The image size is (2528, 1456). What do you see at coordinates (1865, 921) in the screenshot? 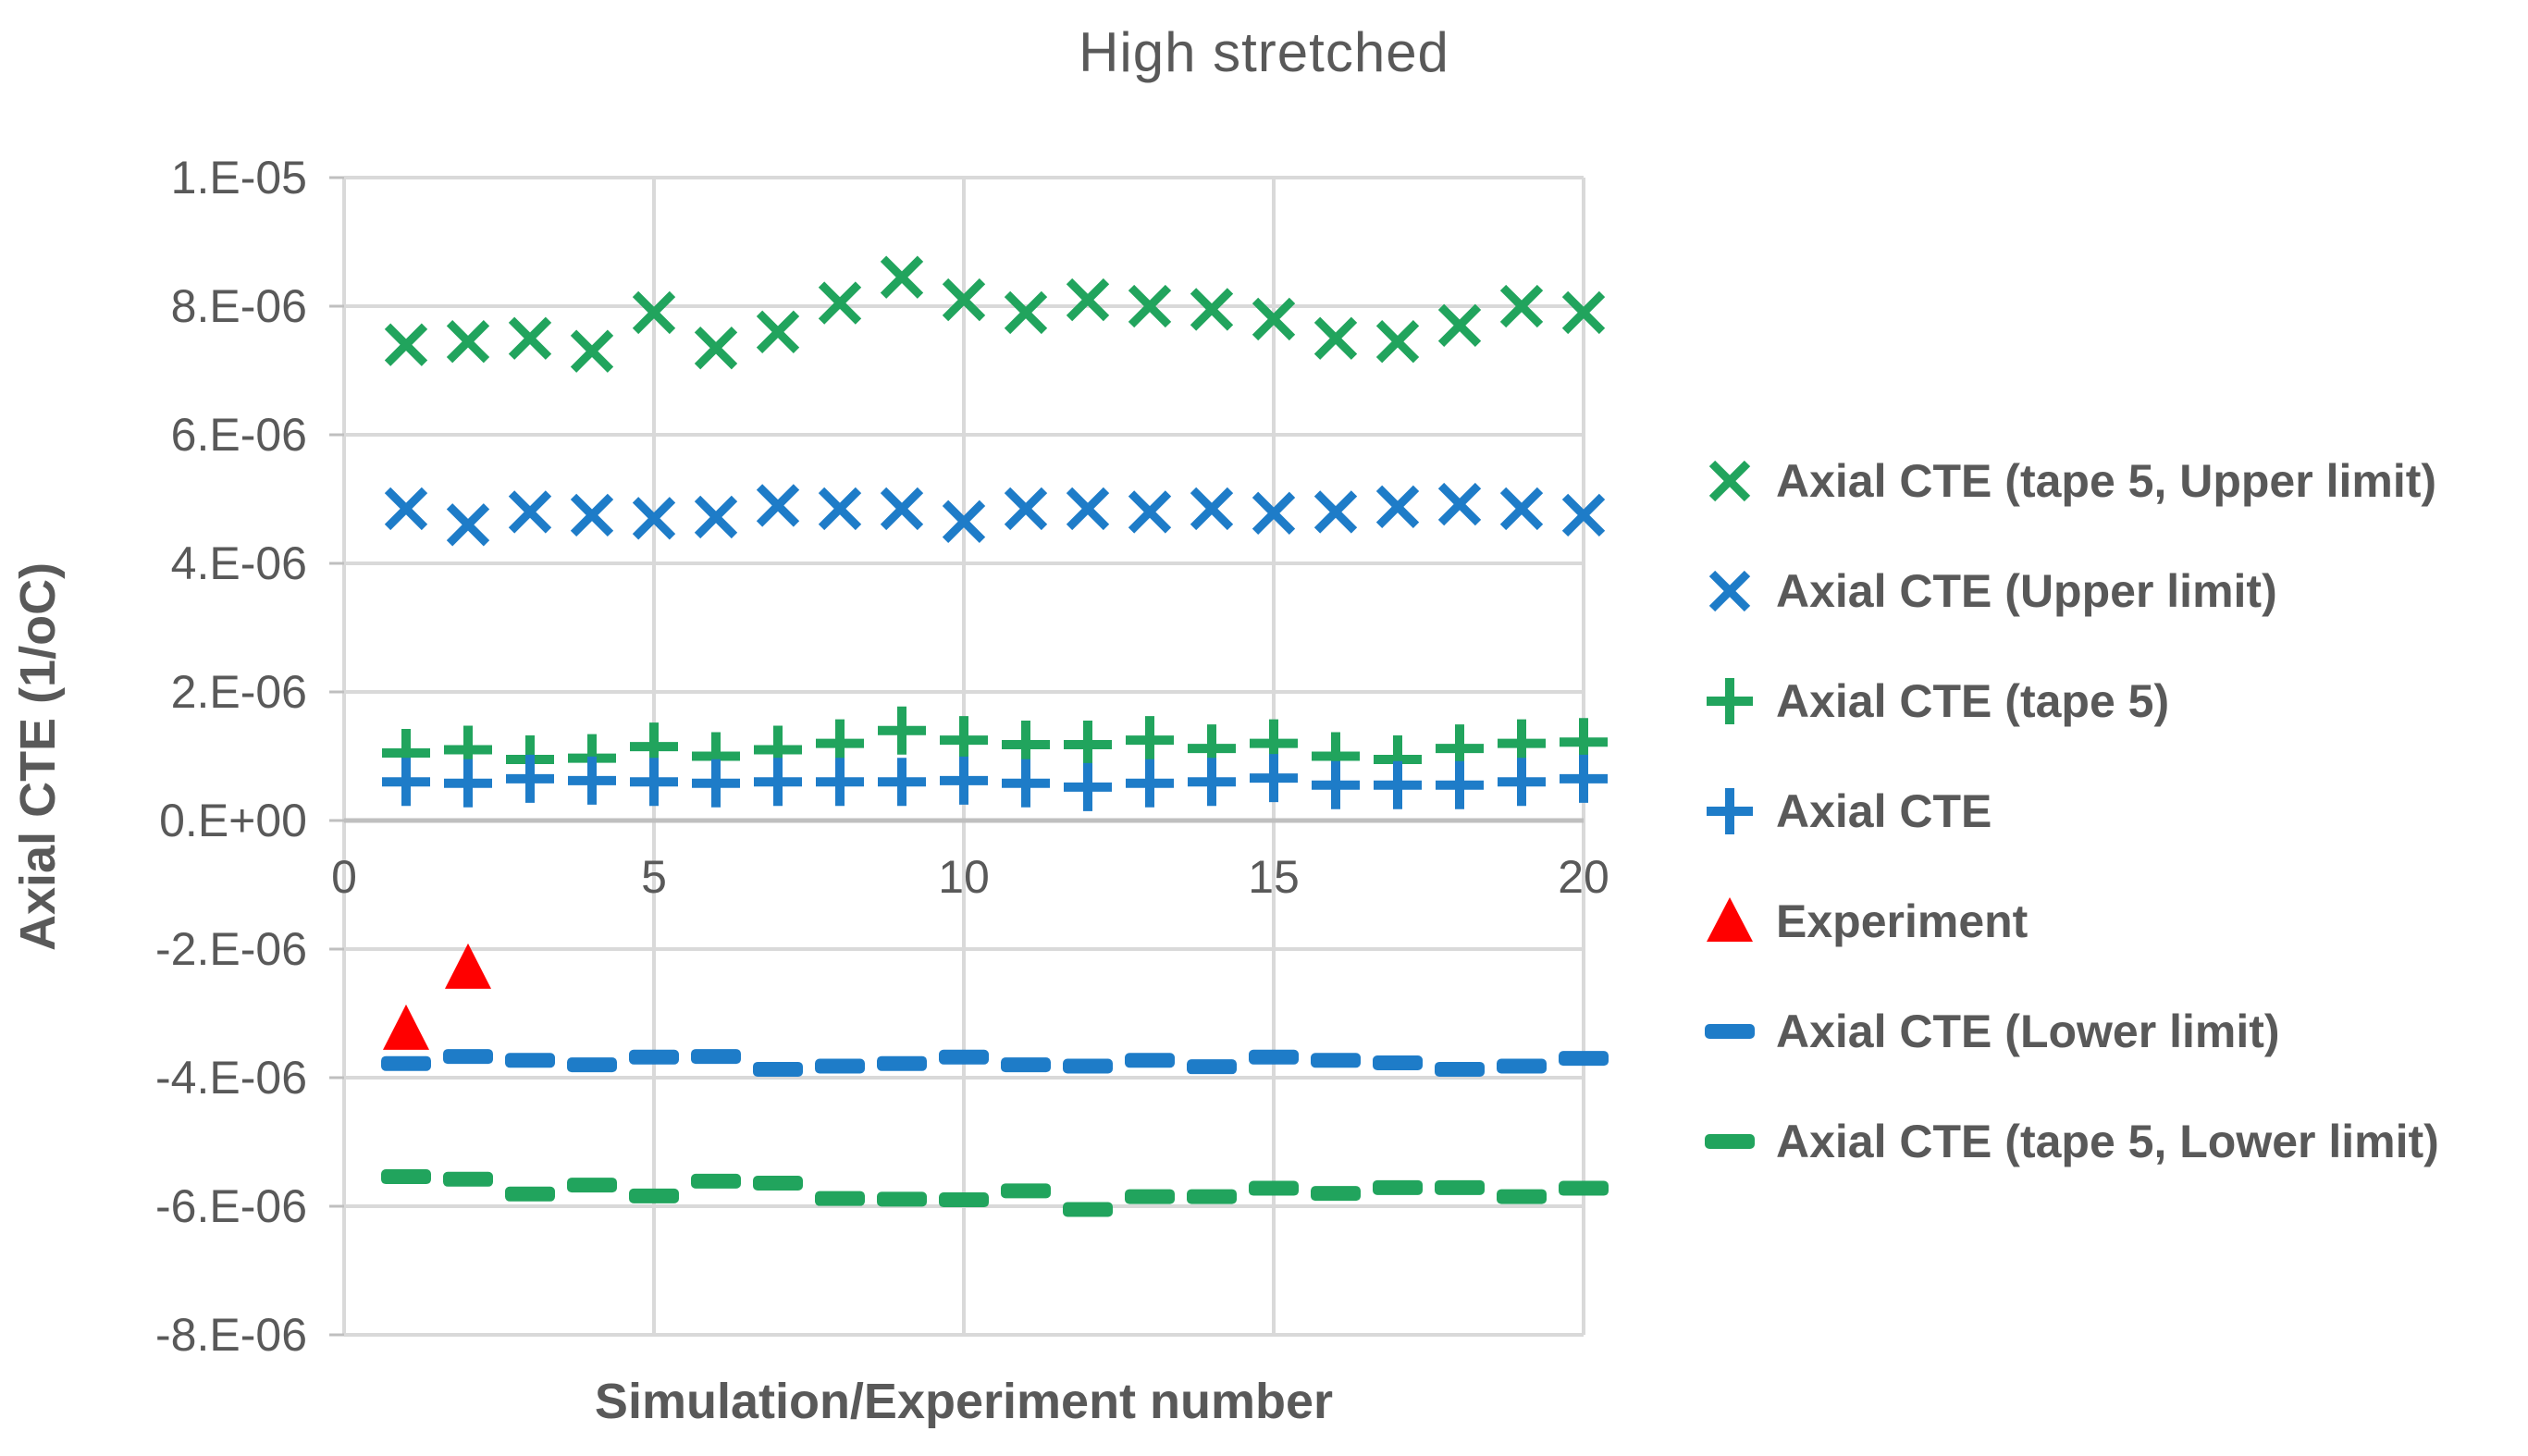
I see `legend-item: Experiment` at bounding box center [1865, 921].